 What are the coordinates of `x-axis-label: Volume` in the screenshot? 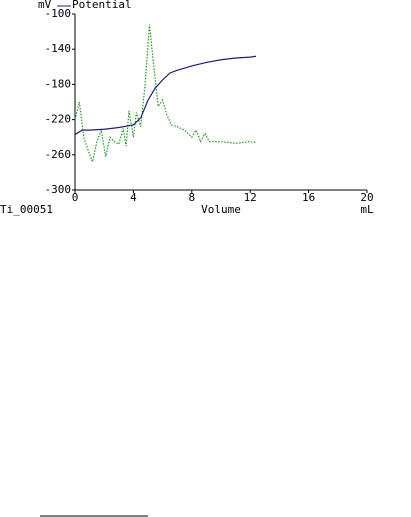 It's located at (221, 209).